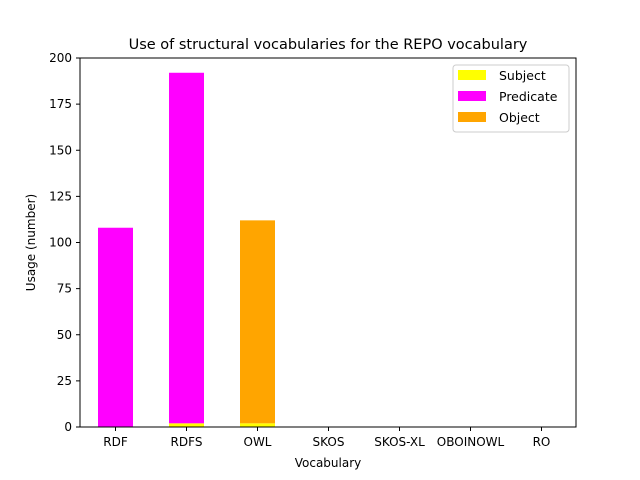 The image size is (640, 480). Describe the element at coordinates (399, 442) in the screenshot. I see `x-tick-label: SKOS-XL` at that location.